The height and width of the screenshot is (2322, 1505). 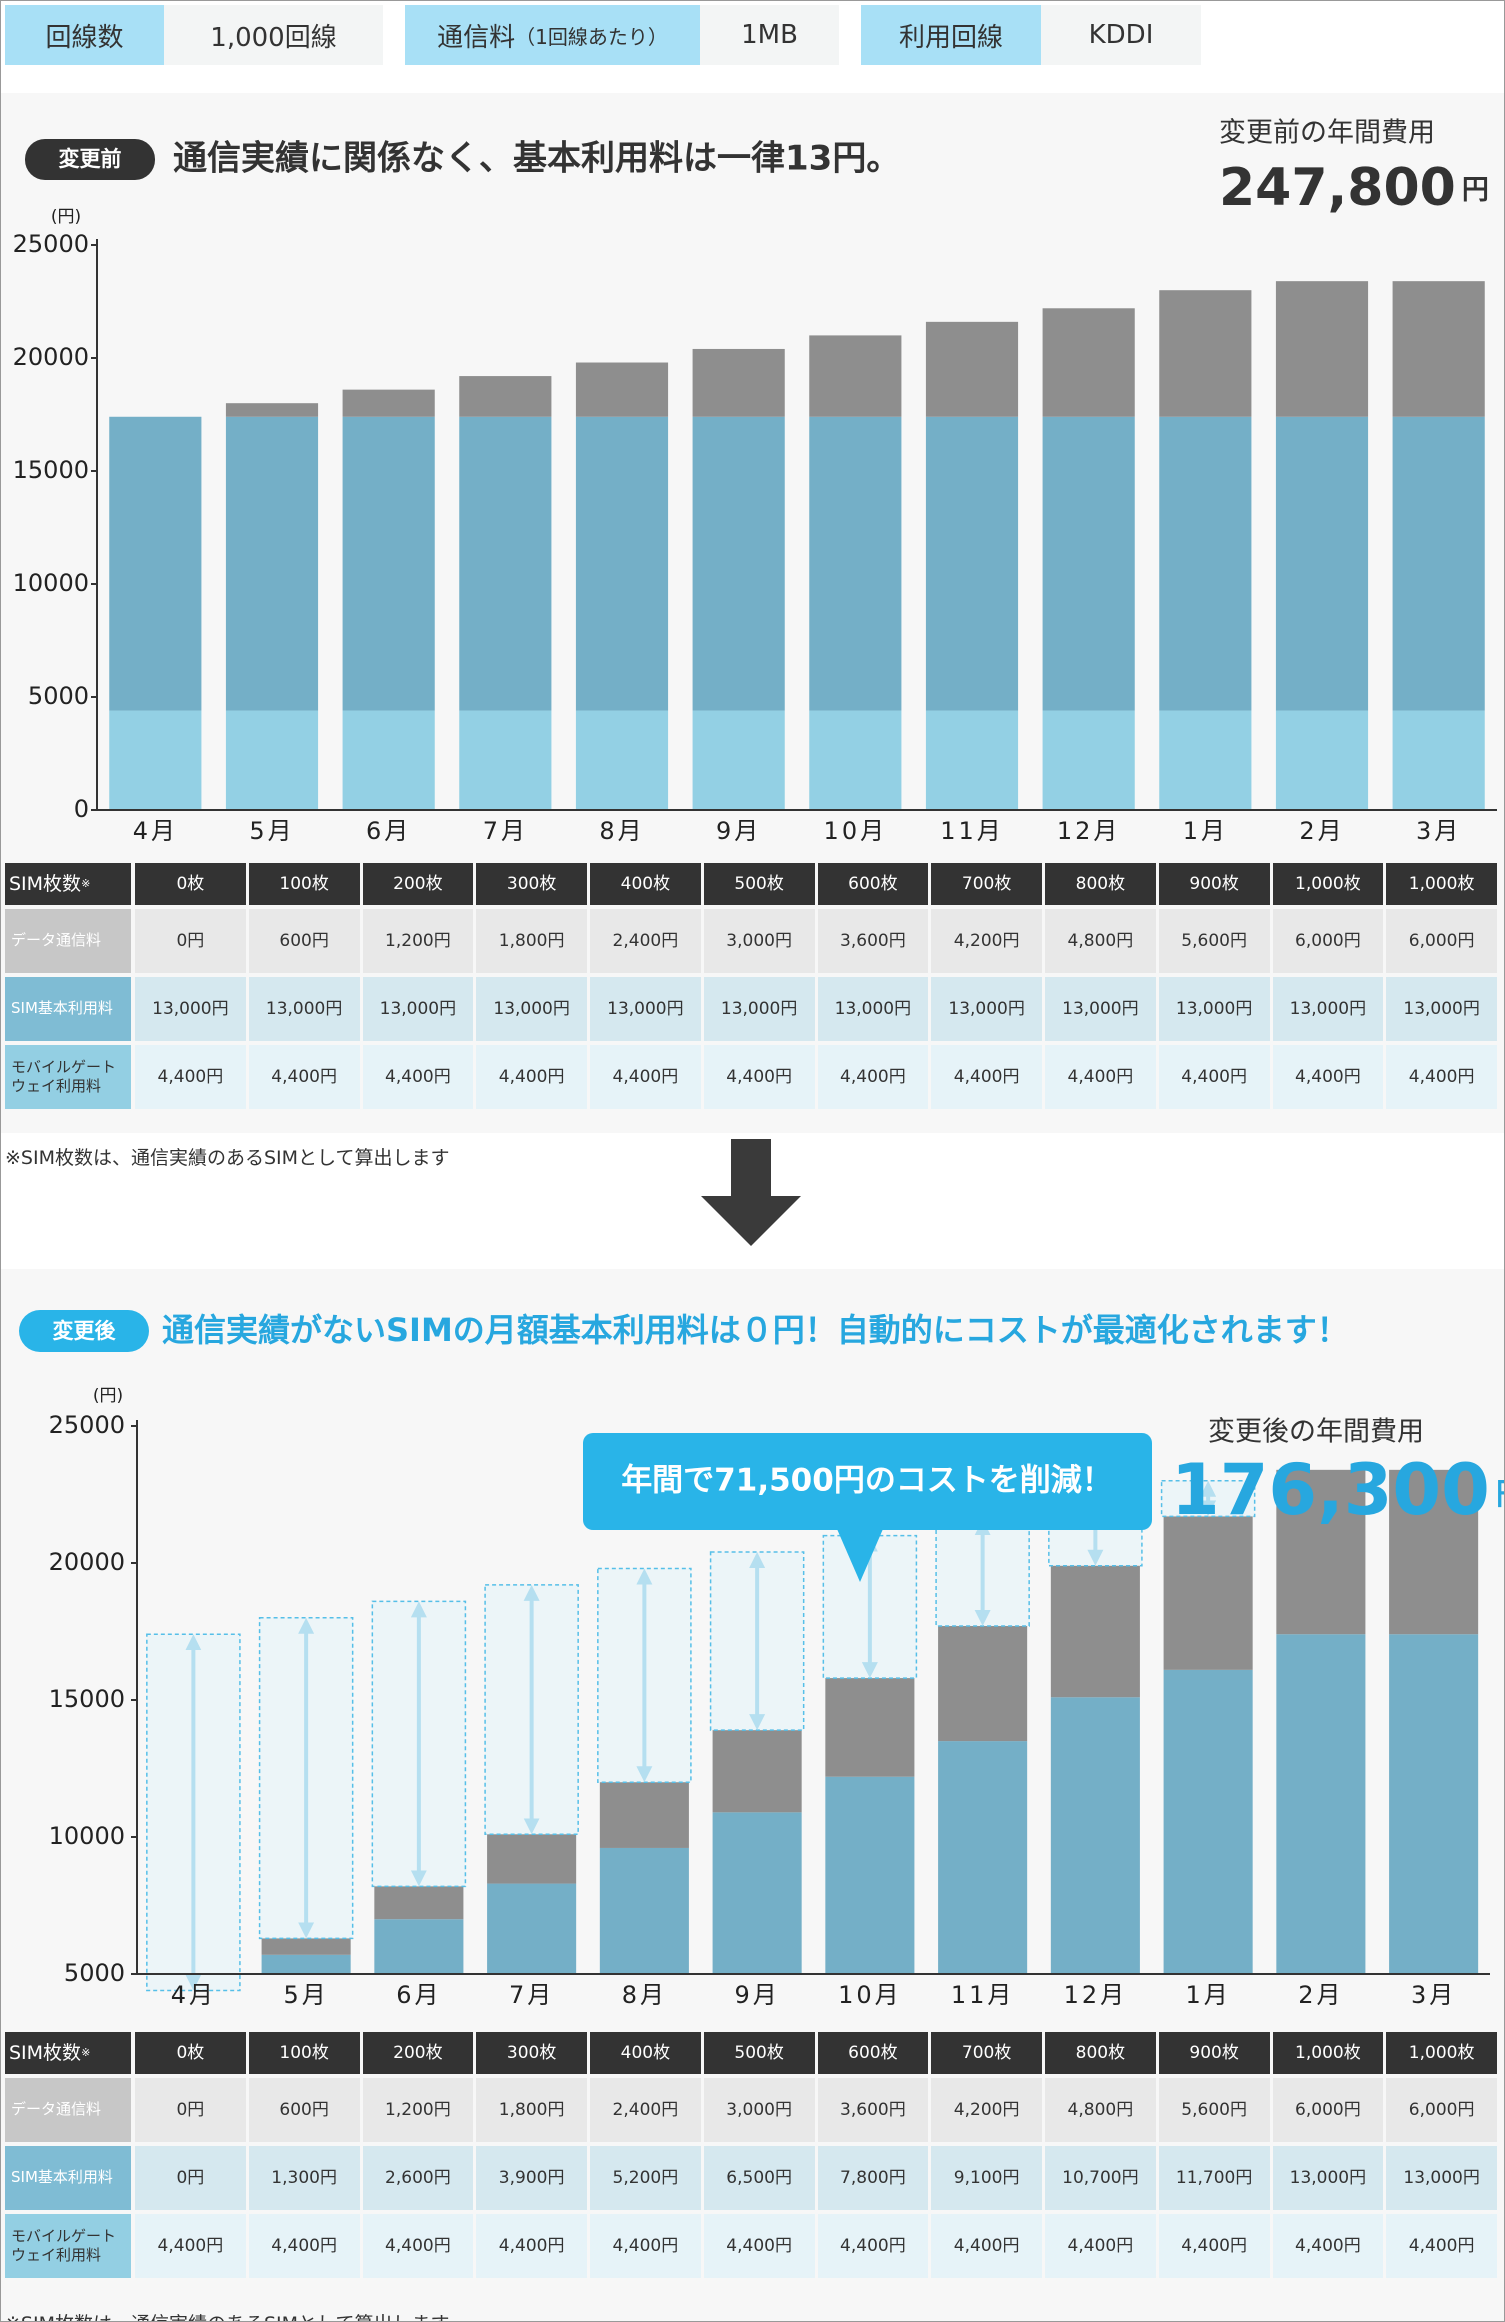 I want to click on y-tick-label: 15000, so click(x=87, y=1699).